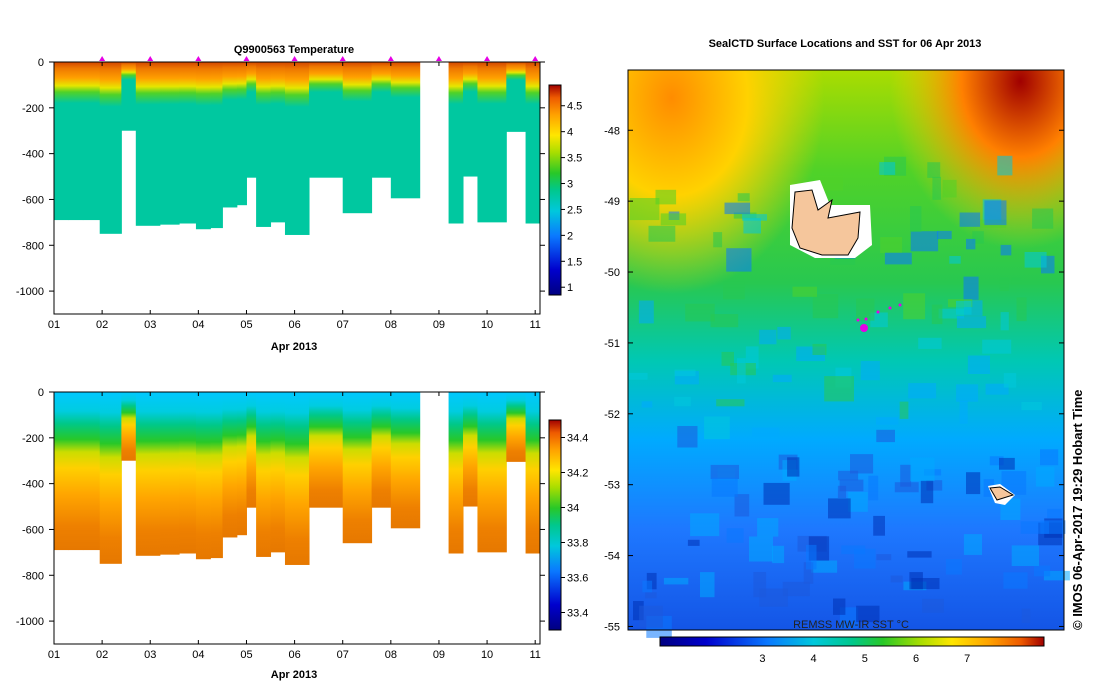 The width and height of the screenshot is (1099, 700). What do you see at coordinates (41, 63) in the screenshot?
I see `y-tick-label: 0` at bounding box center [41, 63].